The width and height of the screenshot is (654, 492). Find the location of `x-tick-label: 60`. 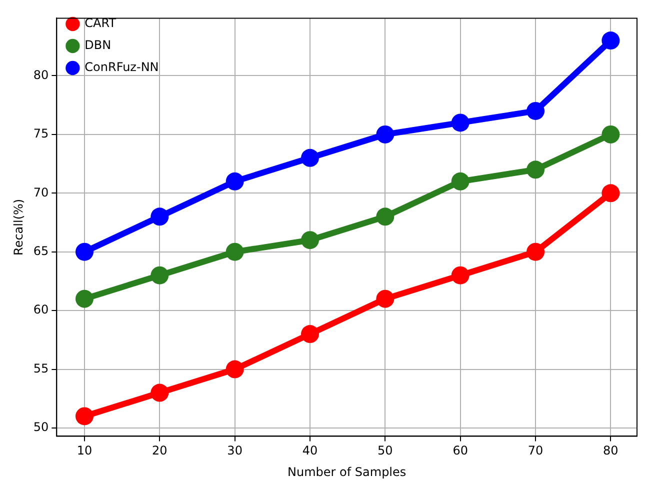

x-tick-label: 60 is located at coordinates (460, 451).